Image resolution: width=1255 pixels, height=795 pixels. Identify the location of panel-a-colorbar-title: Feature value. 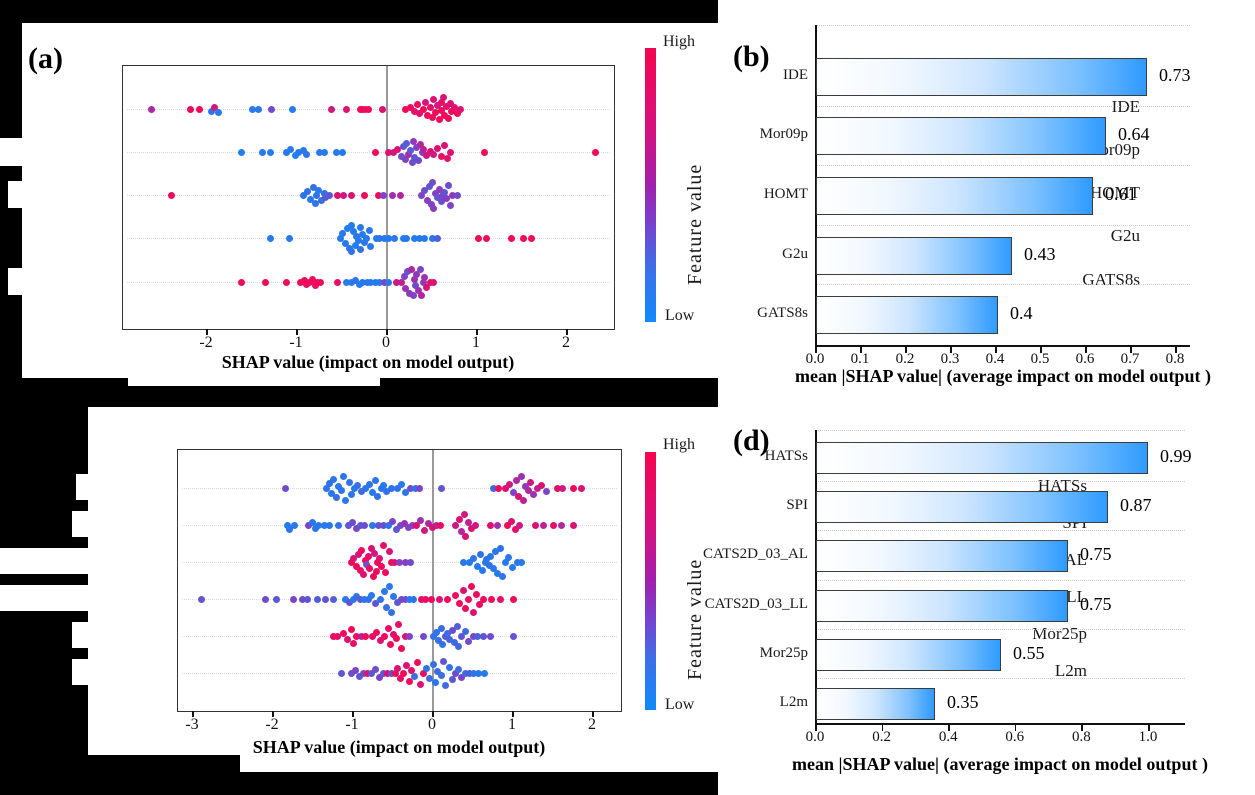
(695, 224).